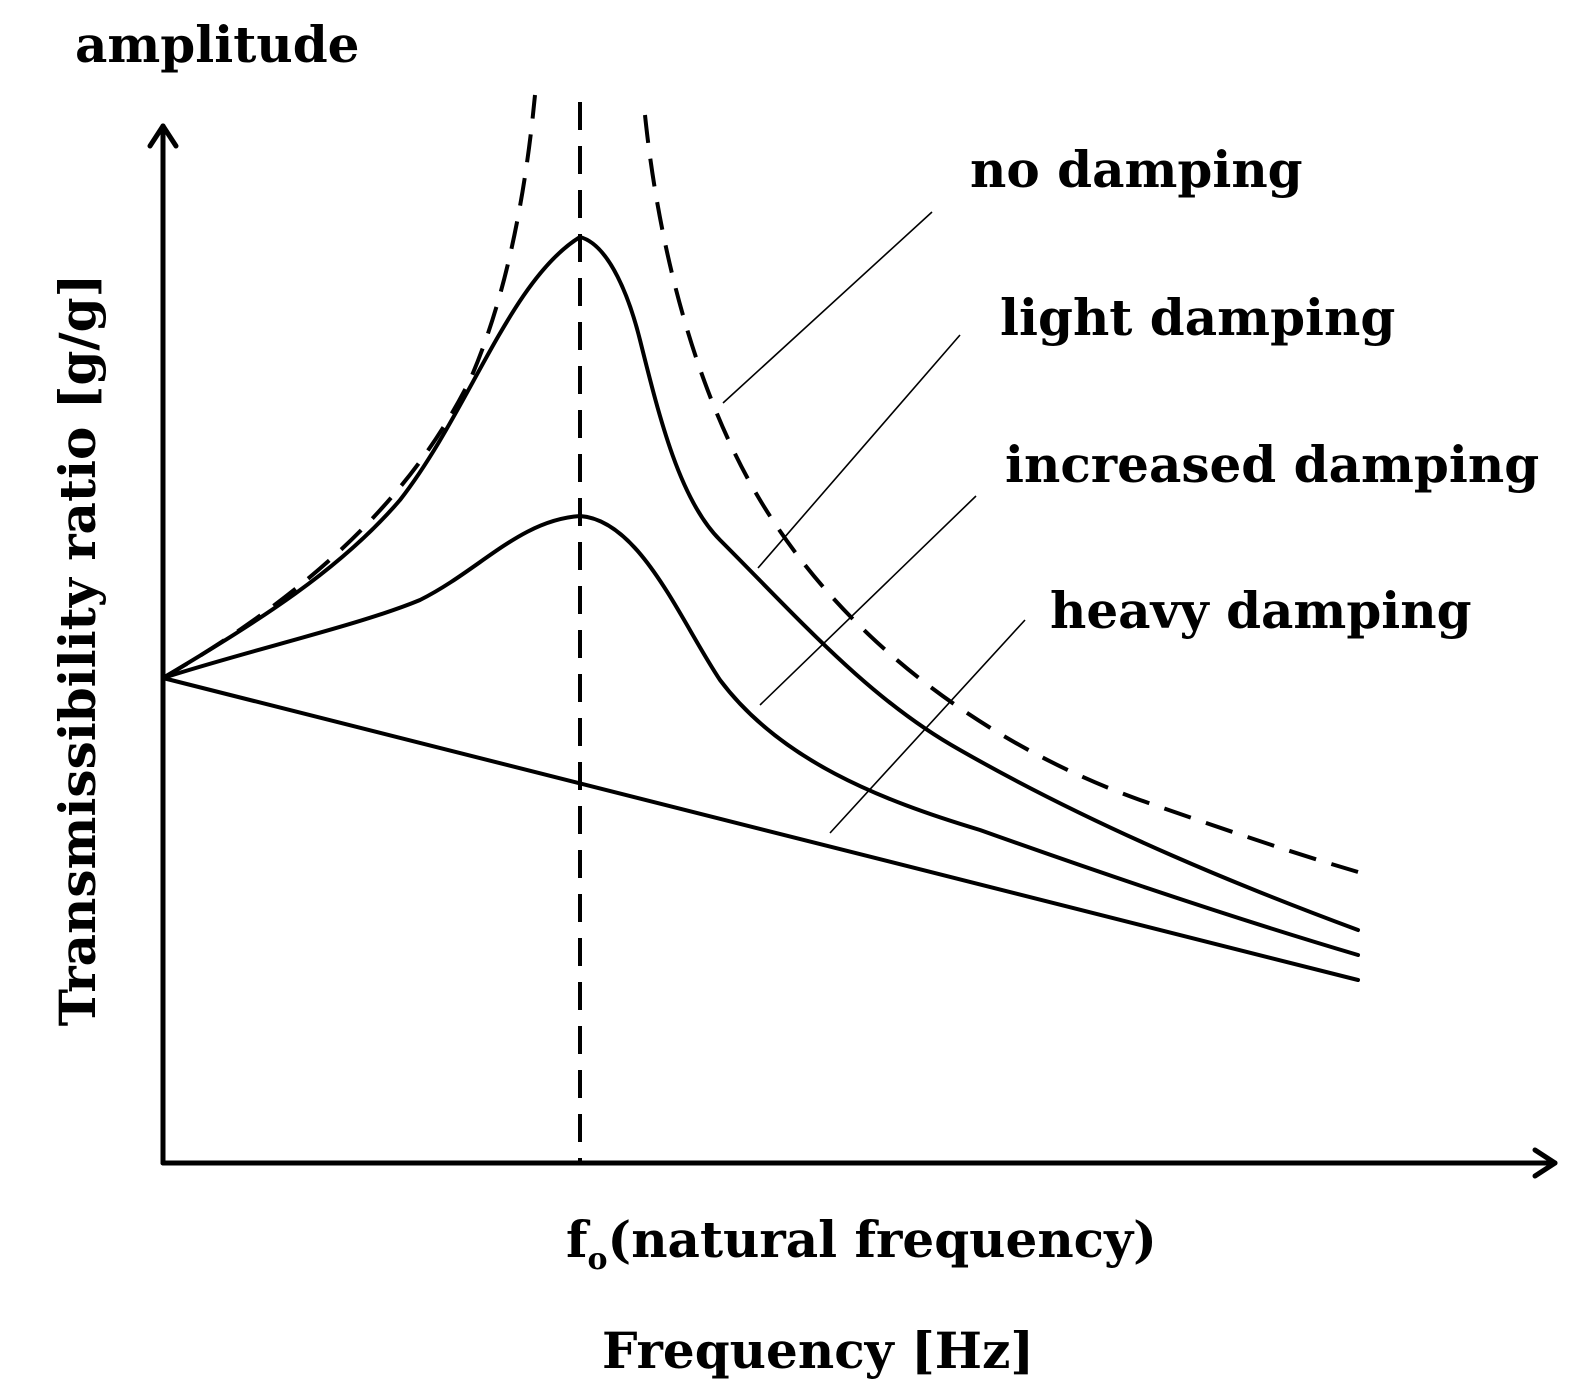  I want to click on label-increased-damping: increased damping, so click(1272, 464).